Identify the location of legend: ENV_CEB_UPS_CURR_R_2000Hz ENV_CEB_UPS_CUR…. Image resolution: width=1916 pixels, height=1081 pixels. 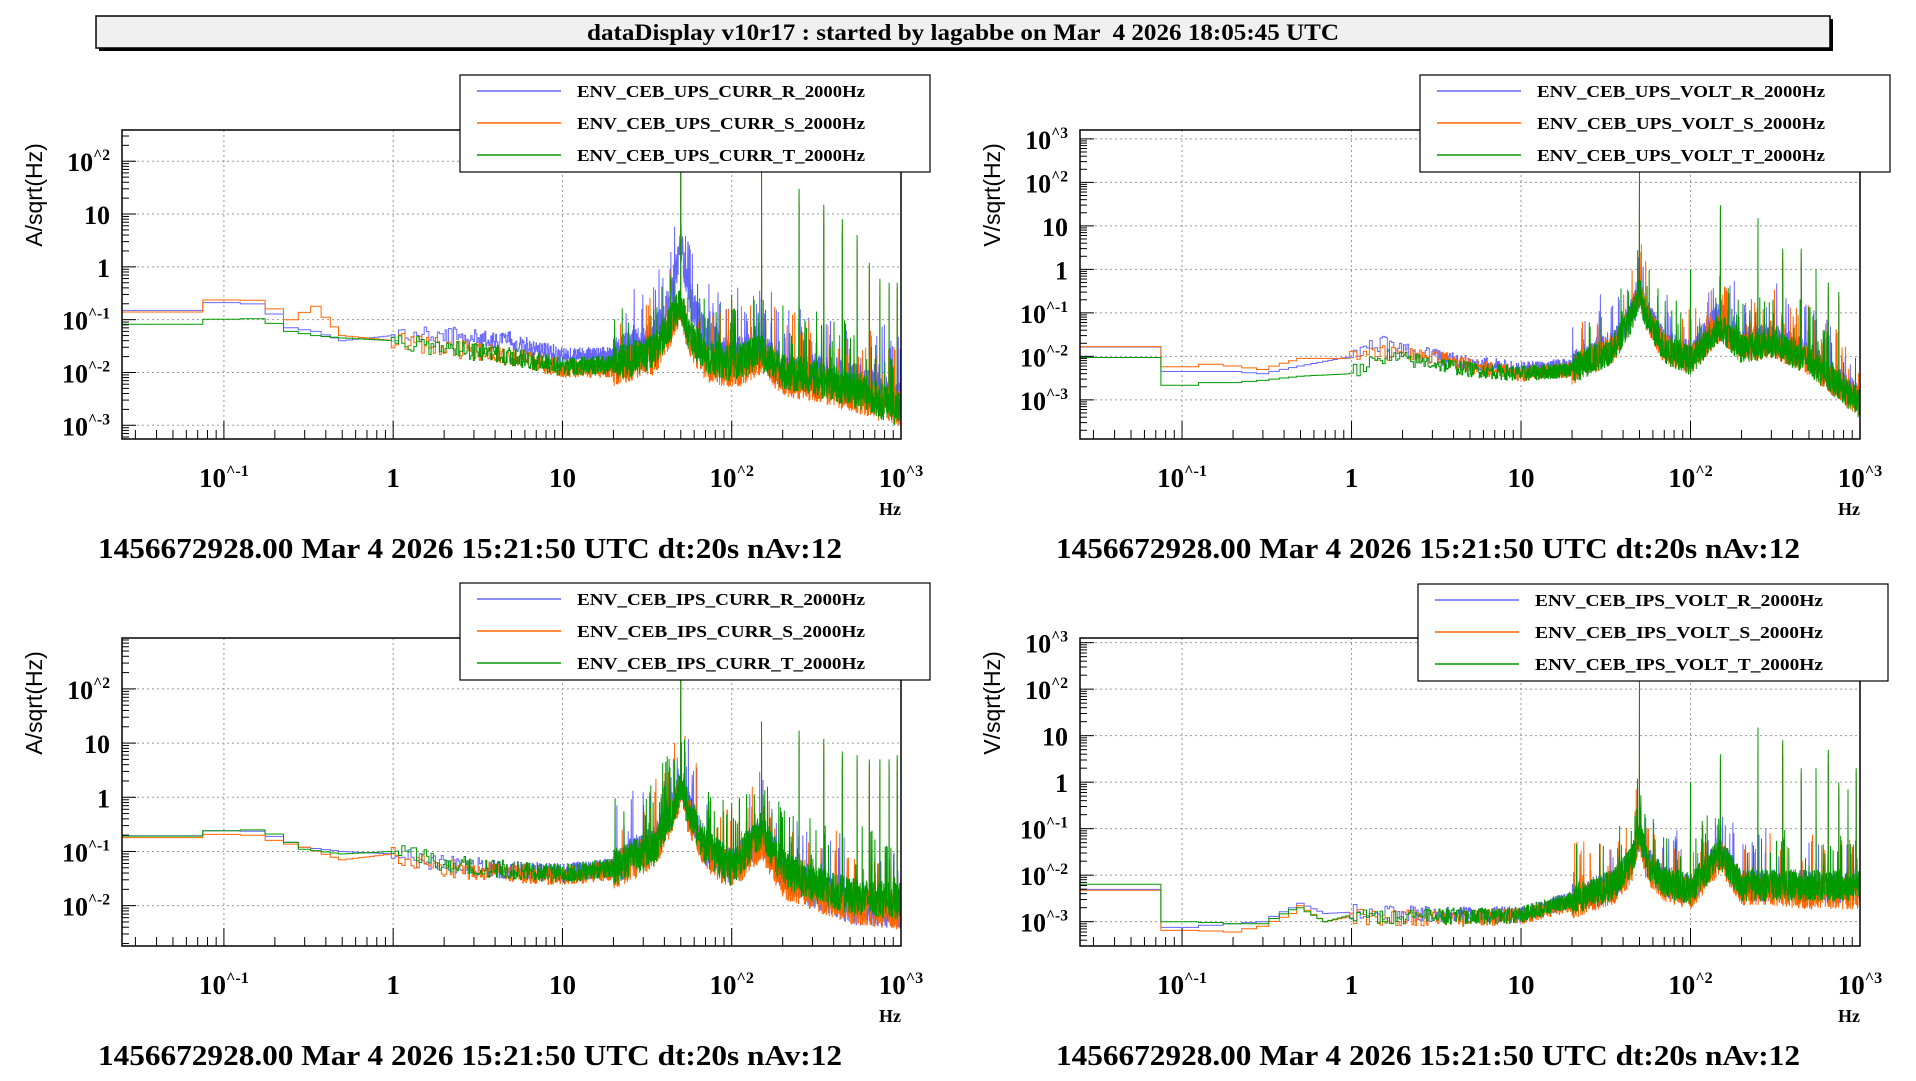
(695, 123).